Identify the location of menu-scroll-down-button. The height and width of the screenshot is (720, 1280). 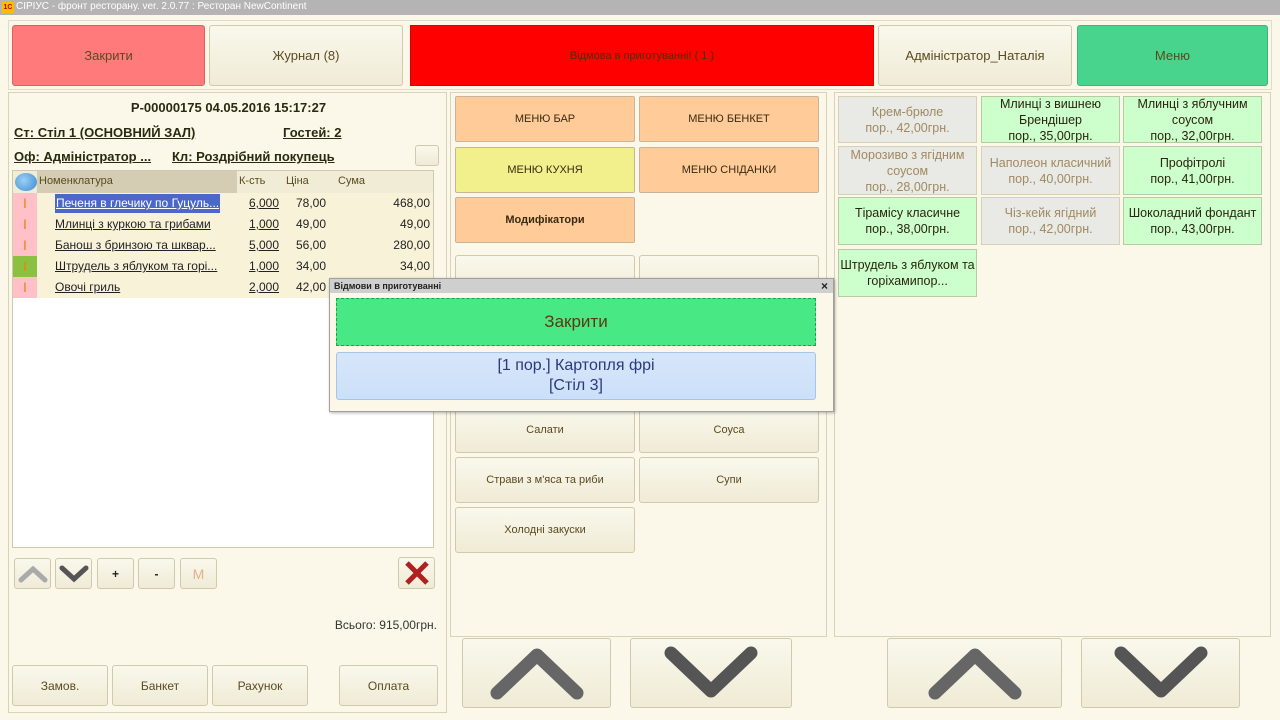
(711, 673).